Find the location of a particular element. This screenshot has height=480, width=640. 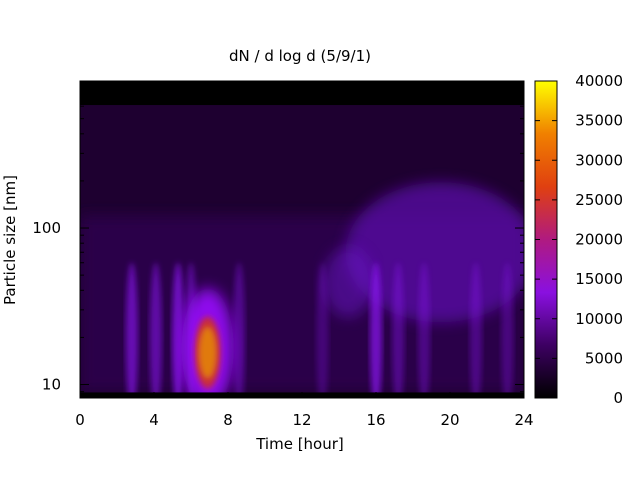

colorbar-tick-label: 10000 is located at coordinates (599, 319).